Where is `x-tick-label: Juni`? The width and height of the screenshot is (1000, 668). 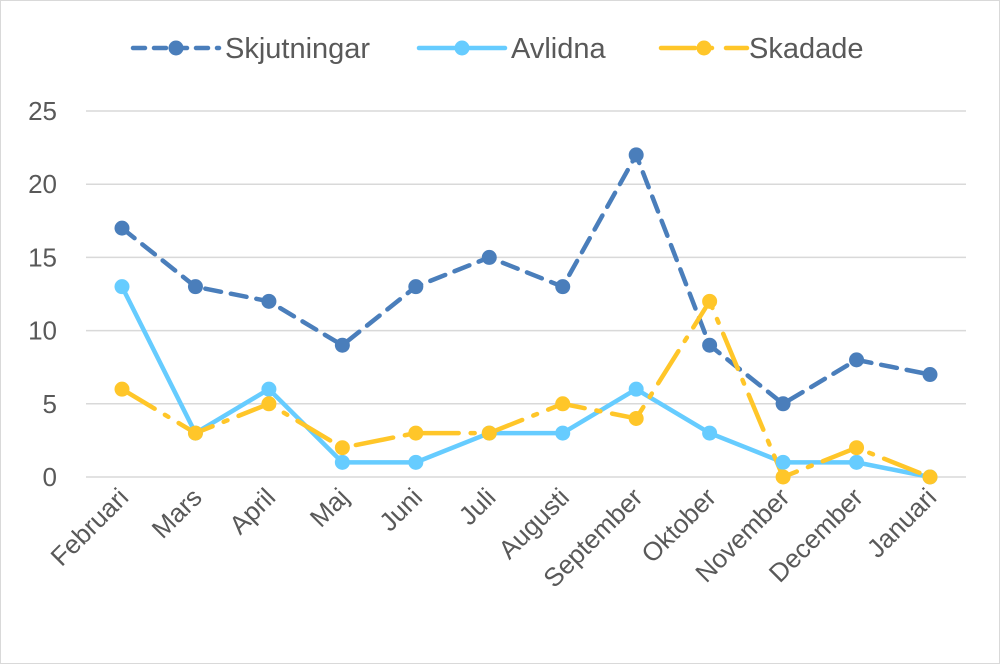 x-tick-label: Juni is located at coordinates (400, 509).